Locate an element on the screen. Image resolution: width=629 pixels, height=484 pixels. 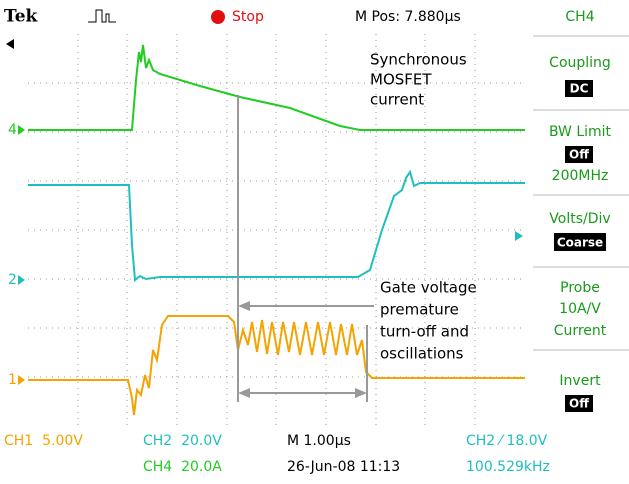
menu-value: Coarse is located at coordinates (580, 243).